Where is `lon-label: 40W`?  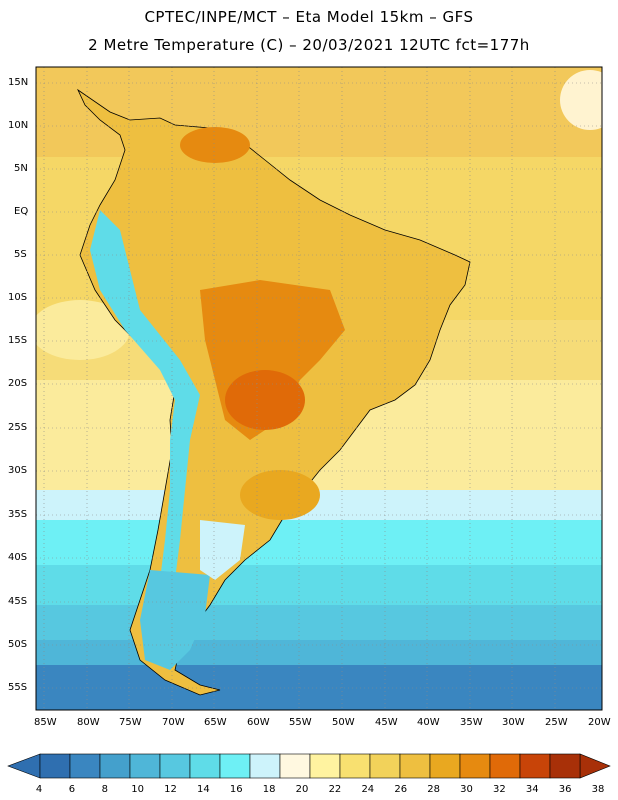
lon-label: 40W is located at coordinates (428, 722).